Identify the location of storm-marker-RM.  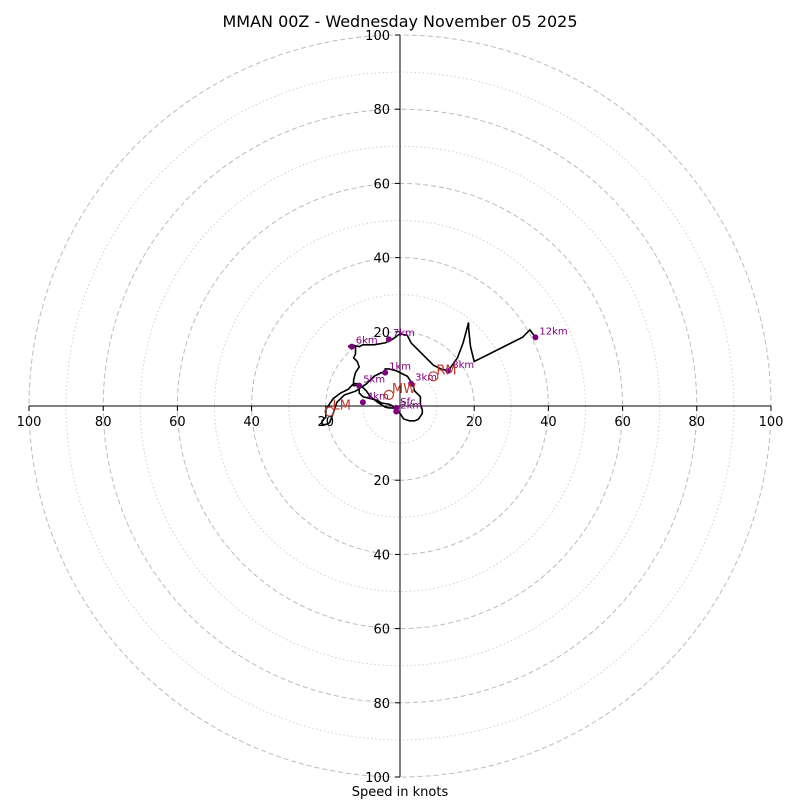
(433, 376).